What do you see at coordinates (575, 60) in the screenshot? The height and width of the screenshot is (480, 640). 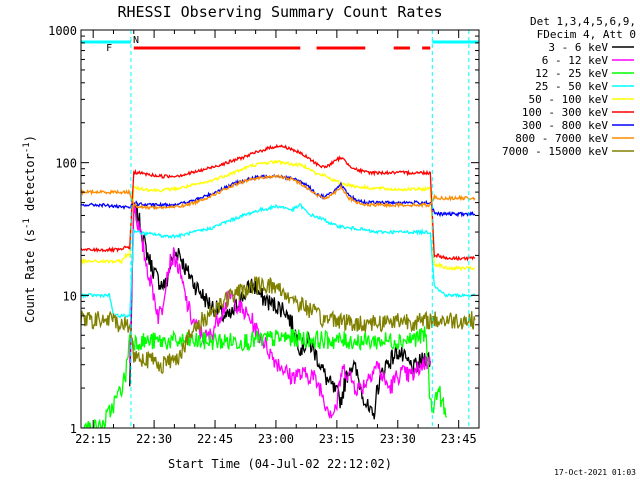 I see `legend-label: 6 - 12 keV` at bounding box center [575, 60].